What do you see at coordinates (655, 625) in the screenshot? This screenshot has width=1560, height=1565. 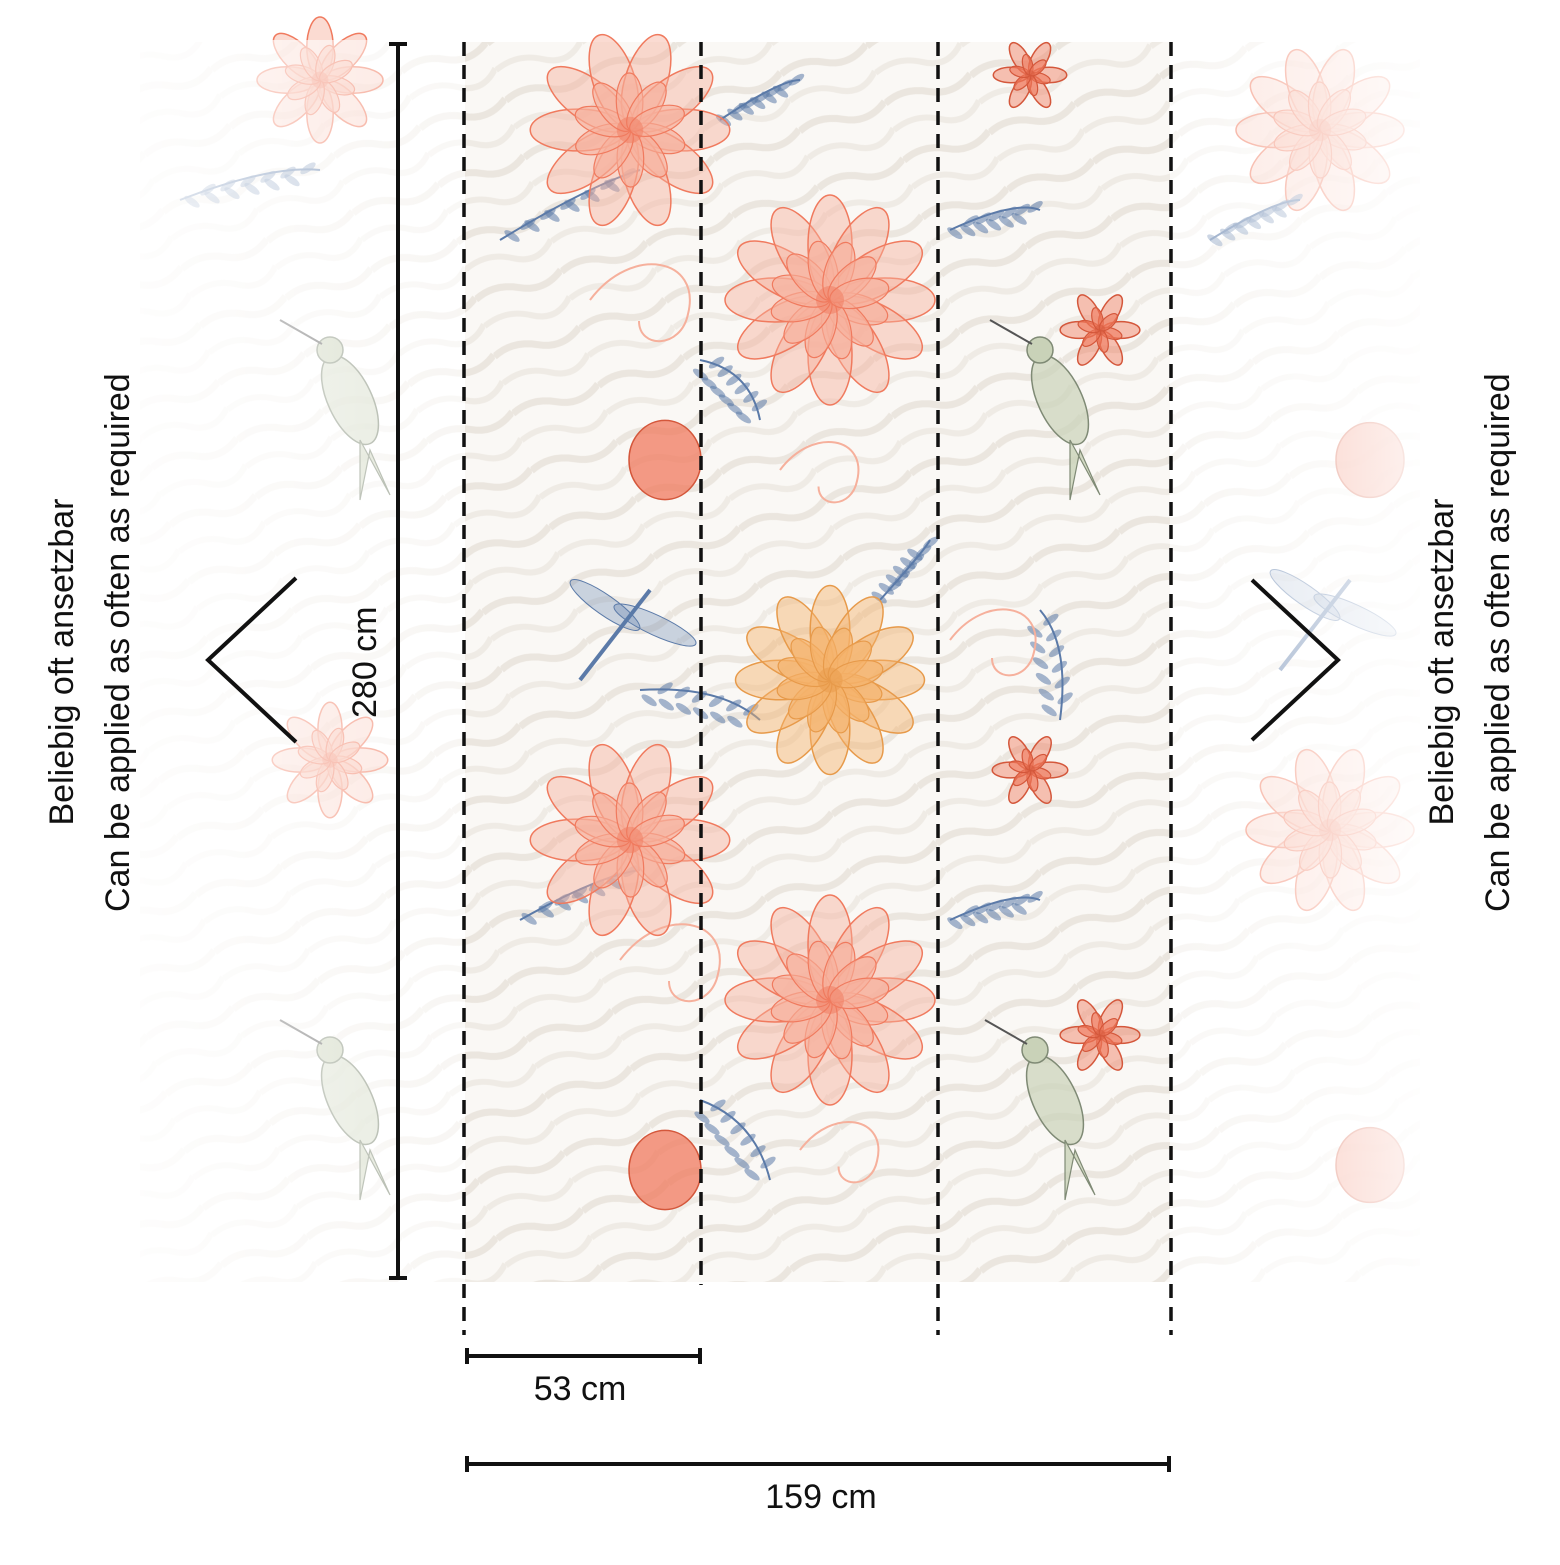 I see `dragonfly-wing` at bounding box center [655, 625].